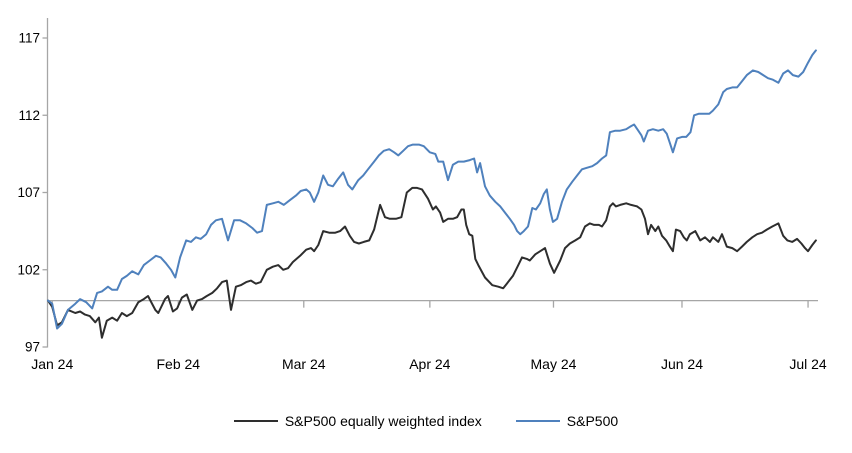  Describe the element at coordinates (29, 115) in the screenshot. I see `y-tick-label: 112` at that location.